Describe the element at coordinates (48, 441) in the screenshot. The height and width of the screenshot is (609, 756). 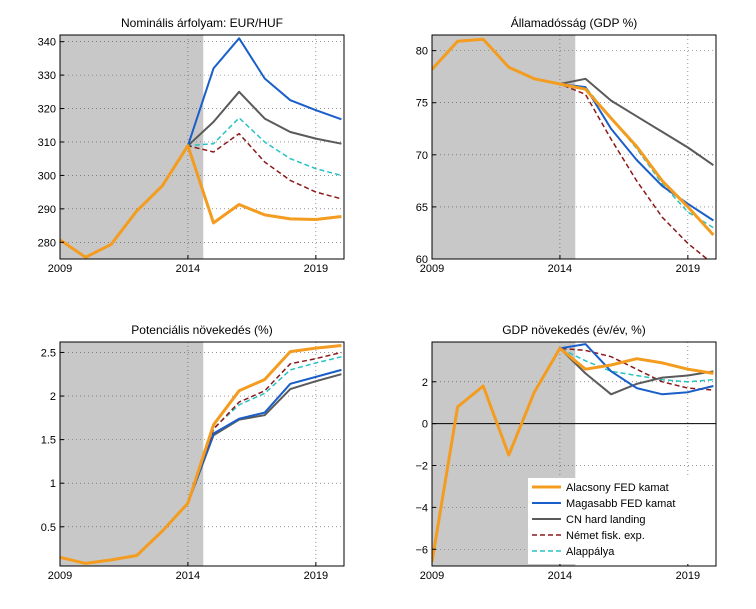
I see `y-tick-label: 1.5` at that location.